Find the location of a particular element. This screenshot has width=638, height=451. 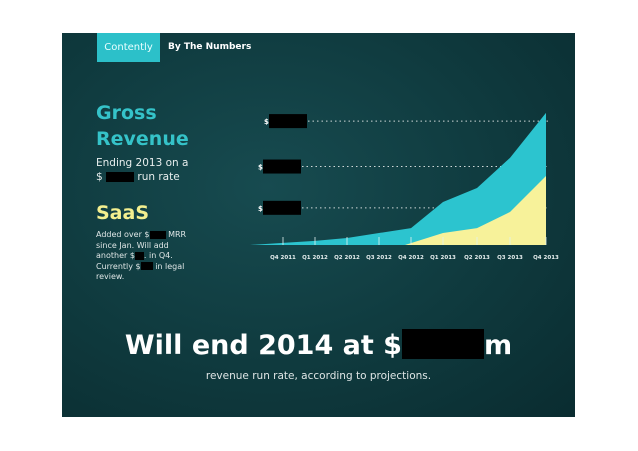

gross-revenue-heading: Gross Revenue is located at coordinates (142, 126).